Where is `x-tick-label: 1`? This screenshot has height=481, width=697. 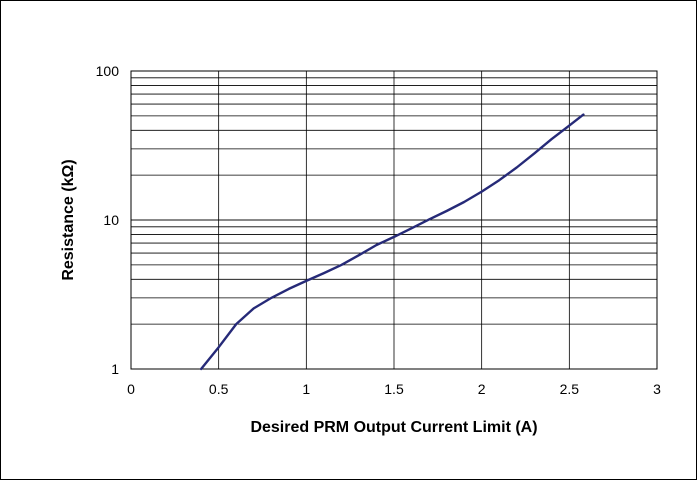
x-tick-label: 1 is located at coordinates (306, 389).